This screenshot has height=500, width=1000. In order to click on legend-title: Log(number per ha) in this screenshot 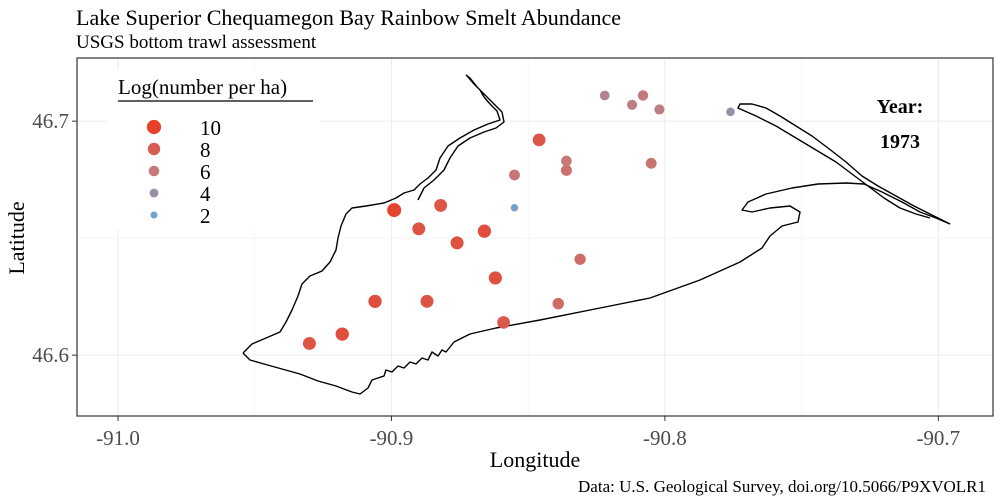, I will do `click(202, 87)`.